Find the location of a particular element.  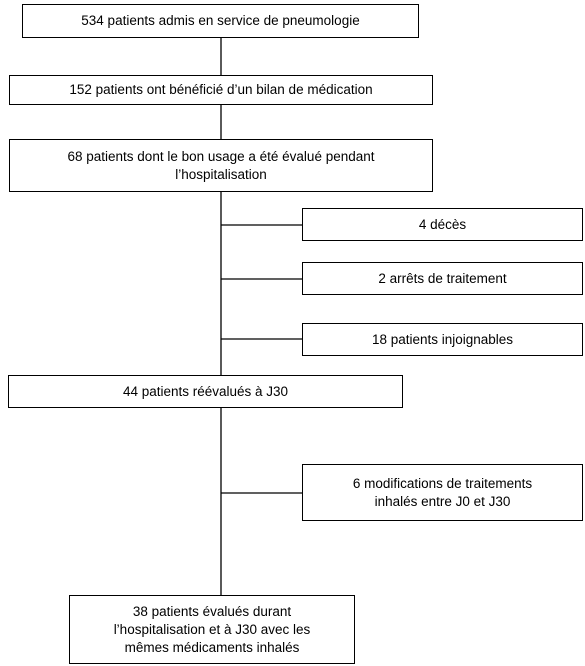

box-reevaluated: 44 patients réévalués à J30 is located at coordinates (205, 391).